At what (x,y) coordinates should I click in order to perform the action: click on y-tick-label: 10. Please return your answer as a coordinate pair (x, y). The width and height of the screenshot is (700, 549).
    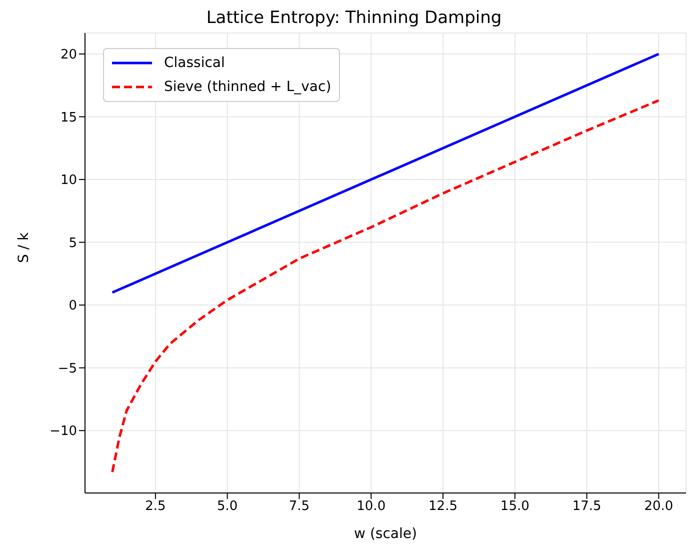
    Looking at the image, I should click on (68, 180).